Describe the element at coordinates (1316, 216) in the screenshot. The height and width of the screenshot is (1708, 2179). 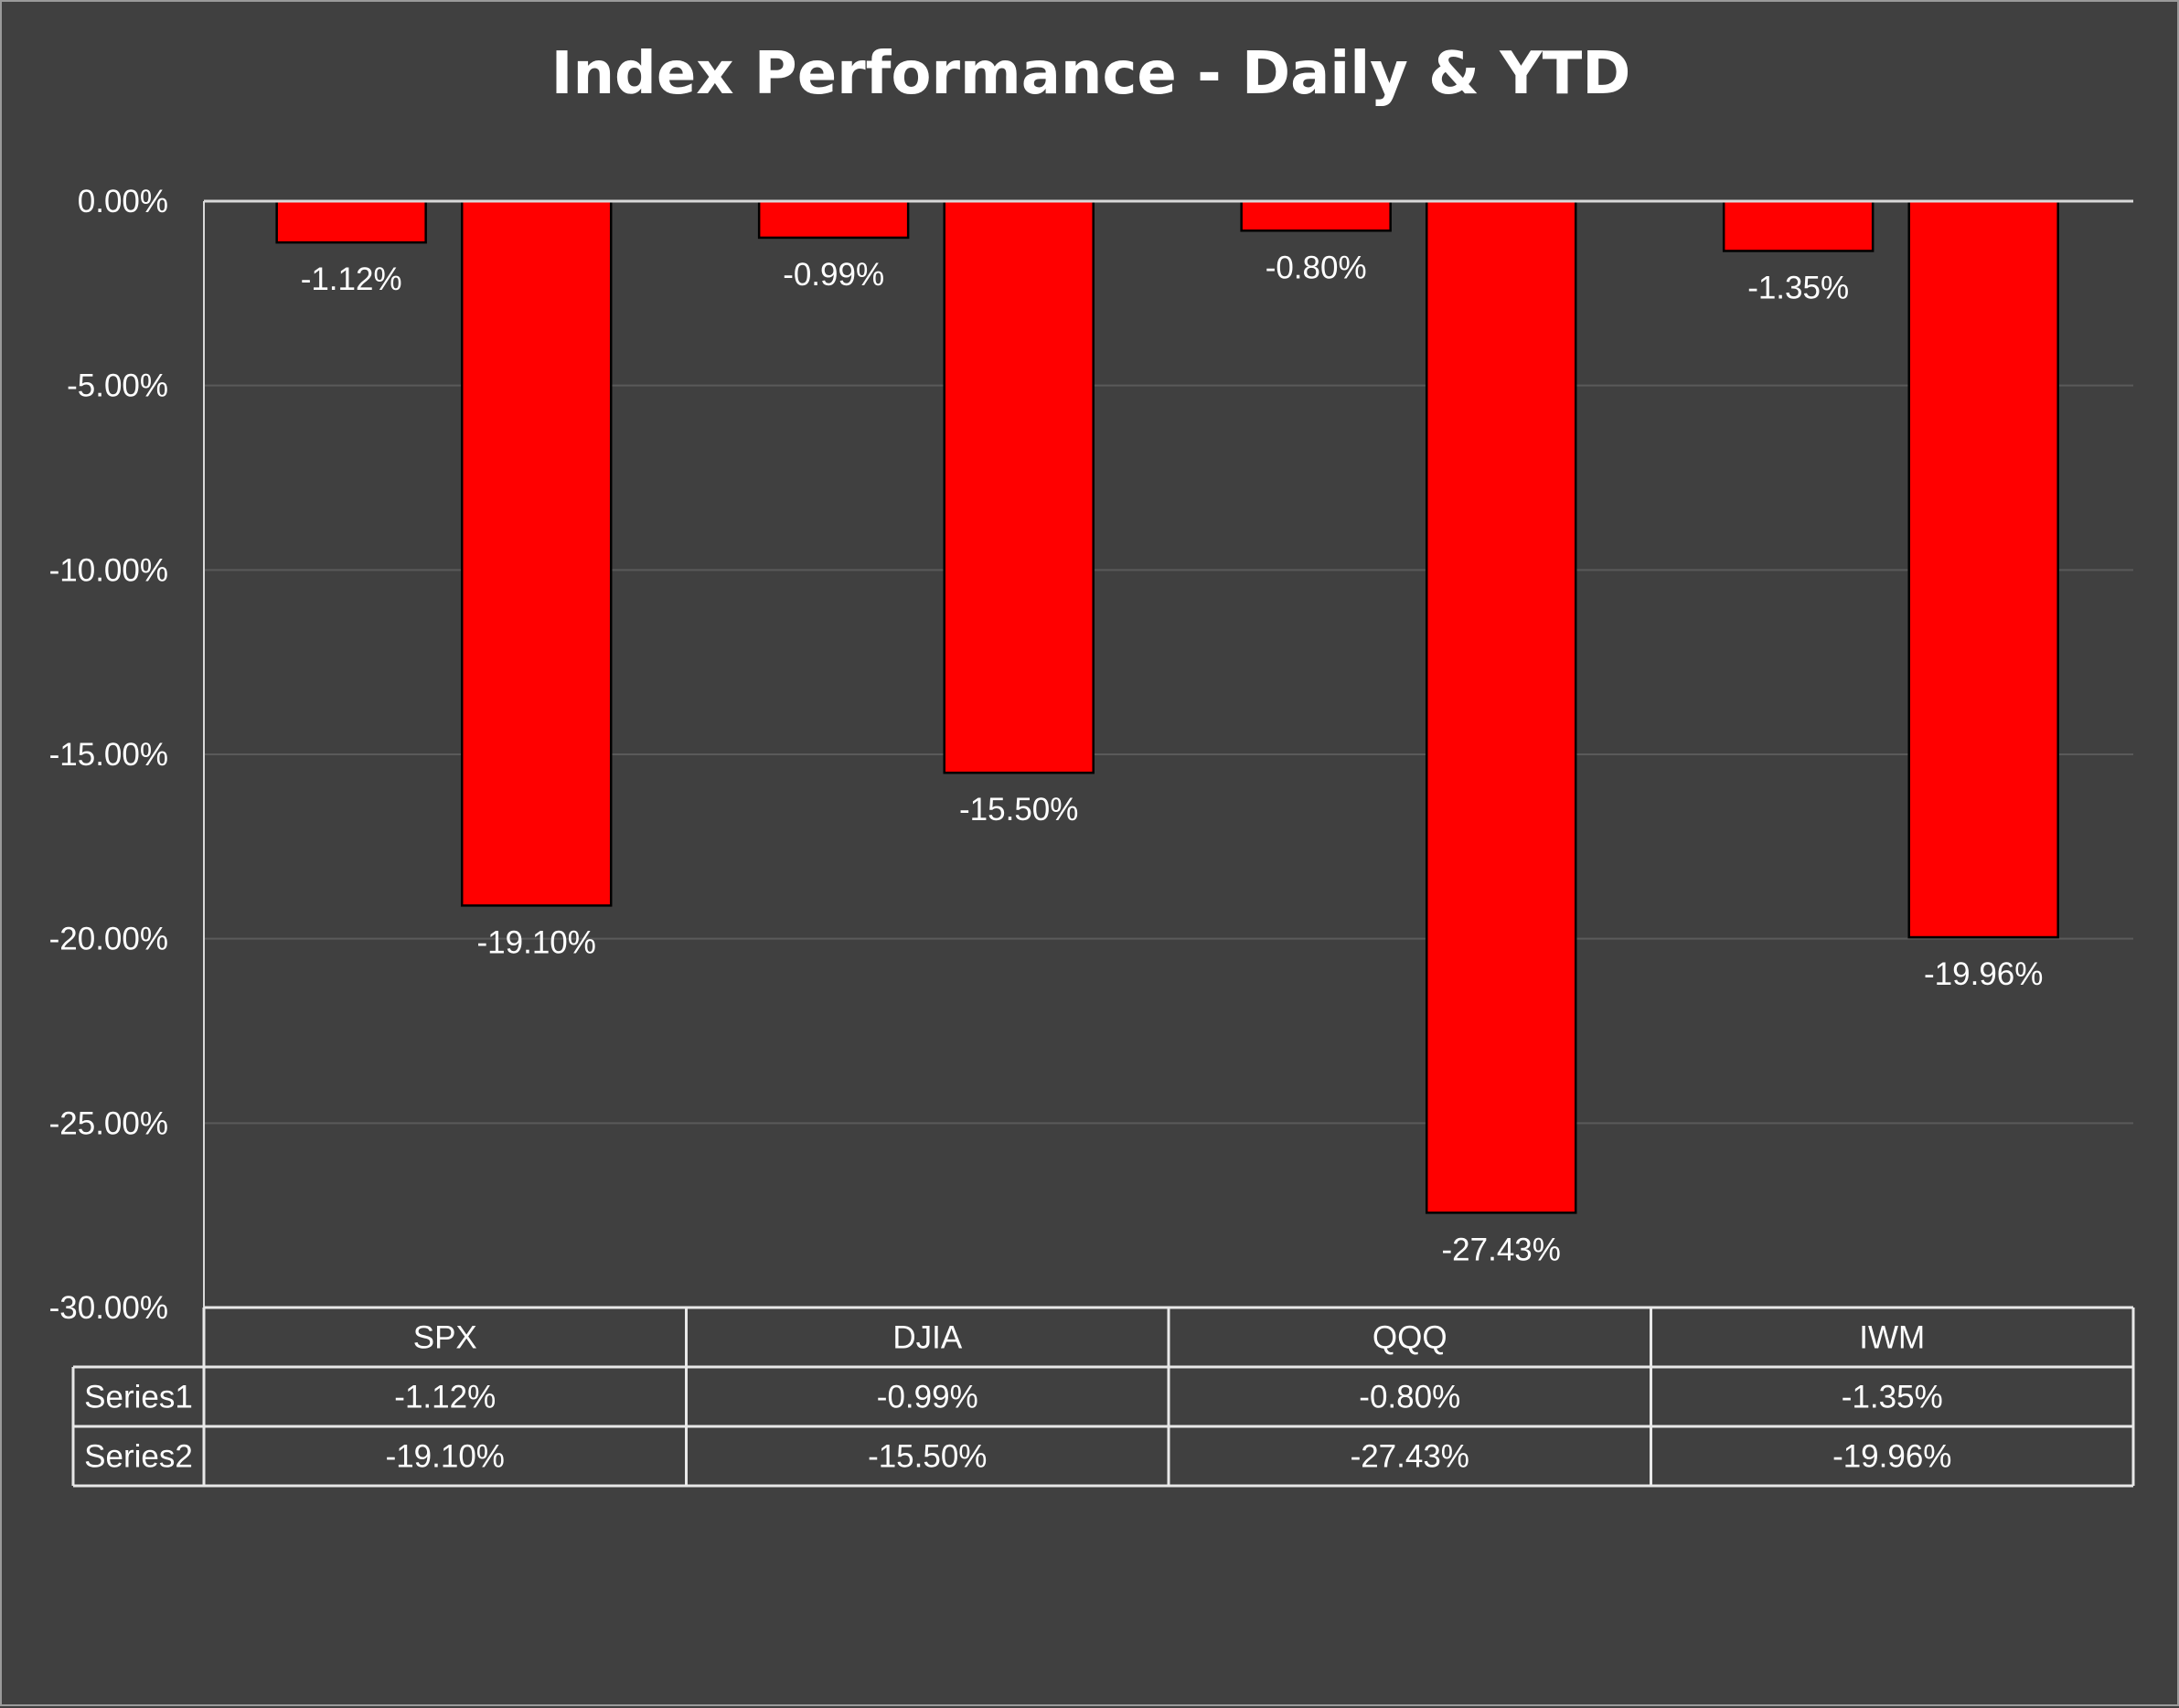
I see `bar-series1-qqq` at that location.